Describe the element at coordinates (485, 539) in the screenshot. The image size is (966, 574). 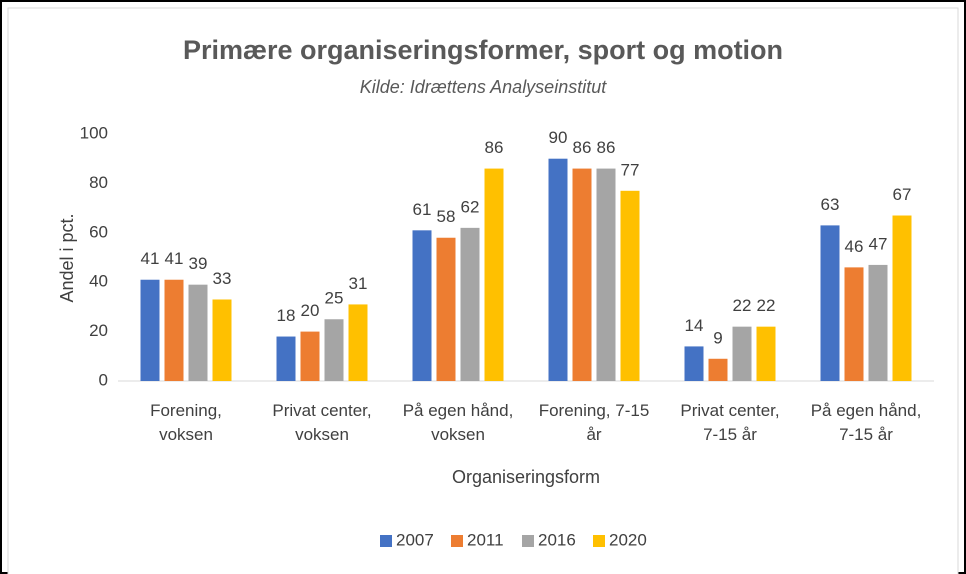
I see `legend-label: 2011` at that location.